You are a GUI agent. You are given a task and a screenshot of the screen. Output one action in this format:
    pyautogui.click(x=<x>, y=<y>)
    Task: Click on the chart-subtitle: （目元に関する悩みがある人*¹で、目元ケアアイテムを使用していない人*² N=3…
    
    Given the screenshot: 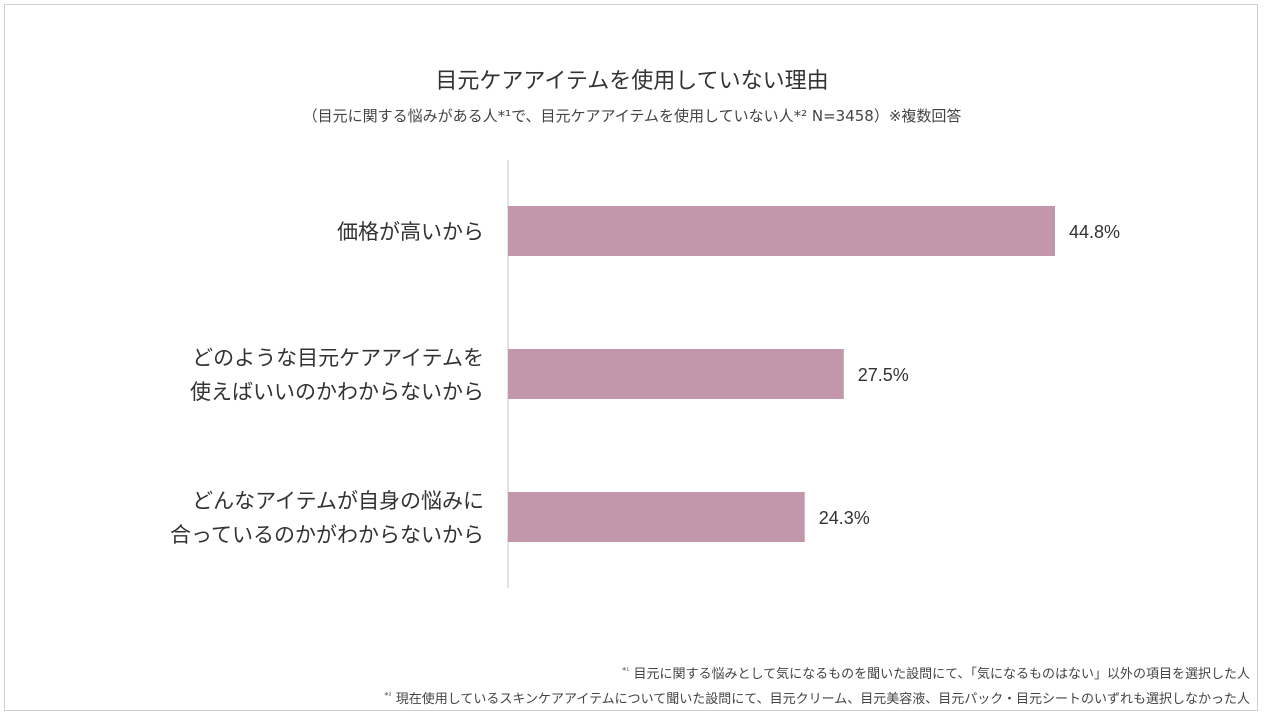 What is the action you would take?
    pyautogui.click(x=632, y=116)
    